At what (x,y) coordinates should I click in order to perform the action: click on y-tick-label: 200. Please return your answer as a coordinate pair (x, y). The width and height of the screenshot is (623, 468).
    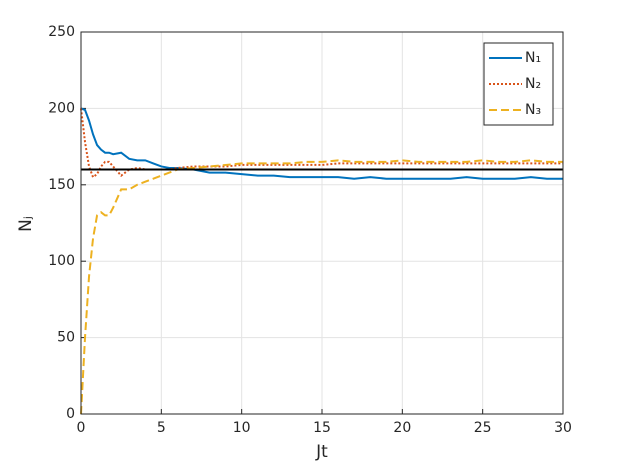
    Looking at the image, I should click on (61, 108).